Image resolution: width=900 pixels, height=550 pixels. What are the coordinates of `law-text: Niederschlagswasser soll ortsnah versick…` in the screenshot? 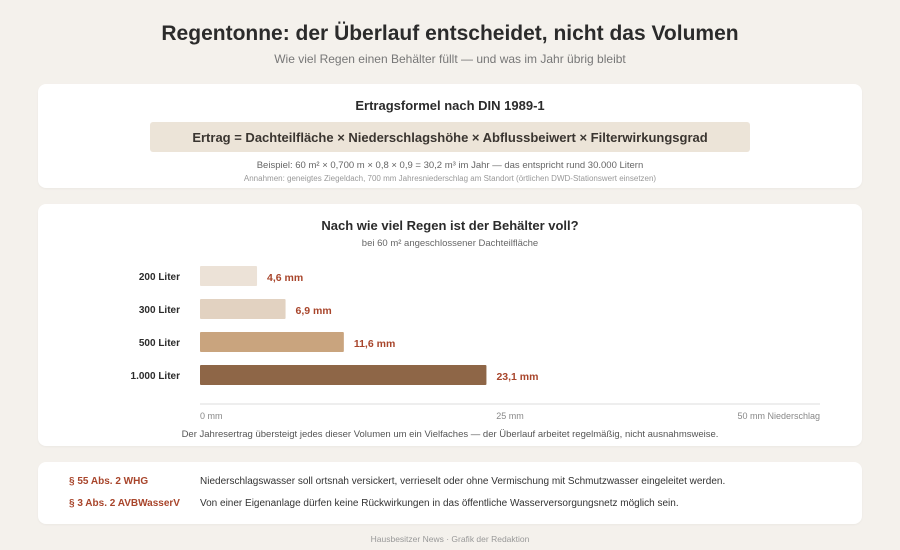 It's located at (463, 481).